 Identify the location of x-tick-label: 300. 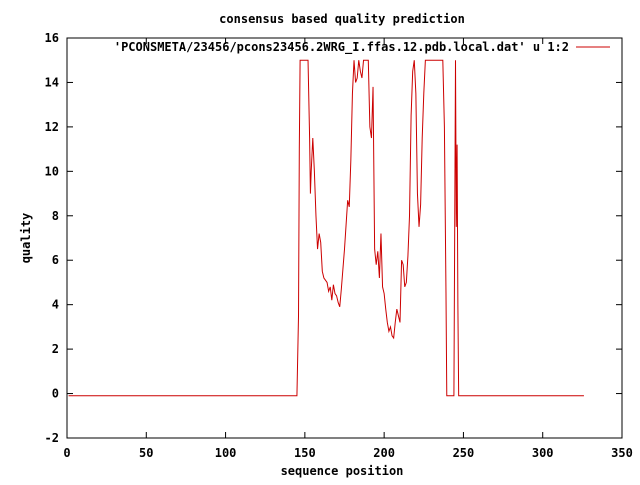
(543, 453).